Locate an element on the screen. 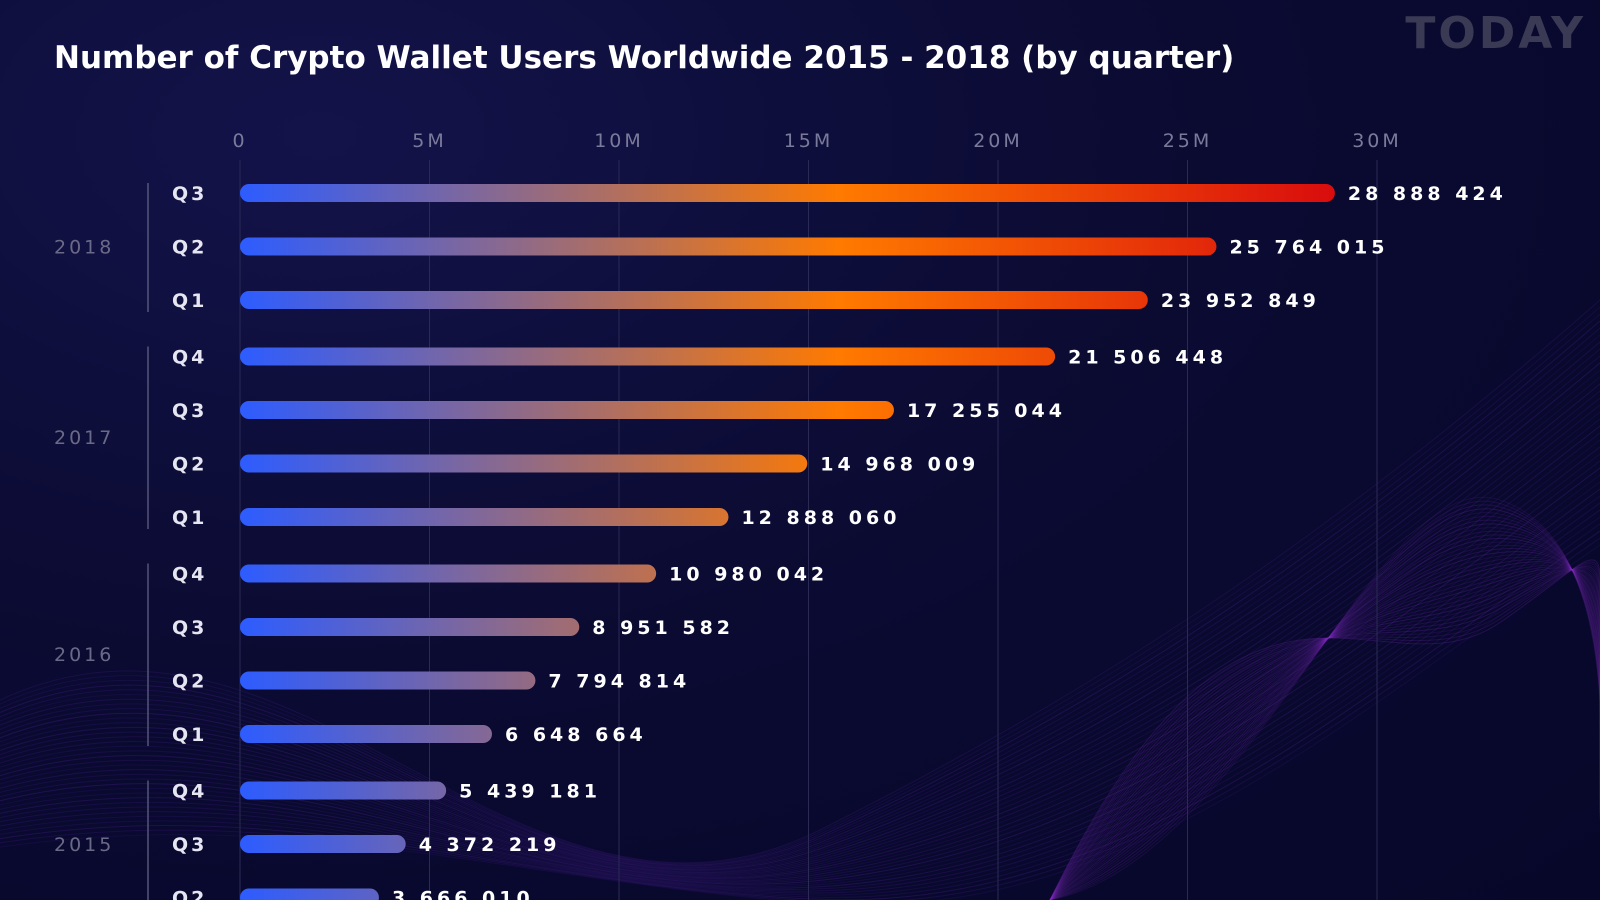 Image resolution: width=1600 pixels, height=900 pixels. value-label: 23 952 849 is located at coordinates (1240, 301).